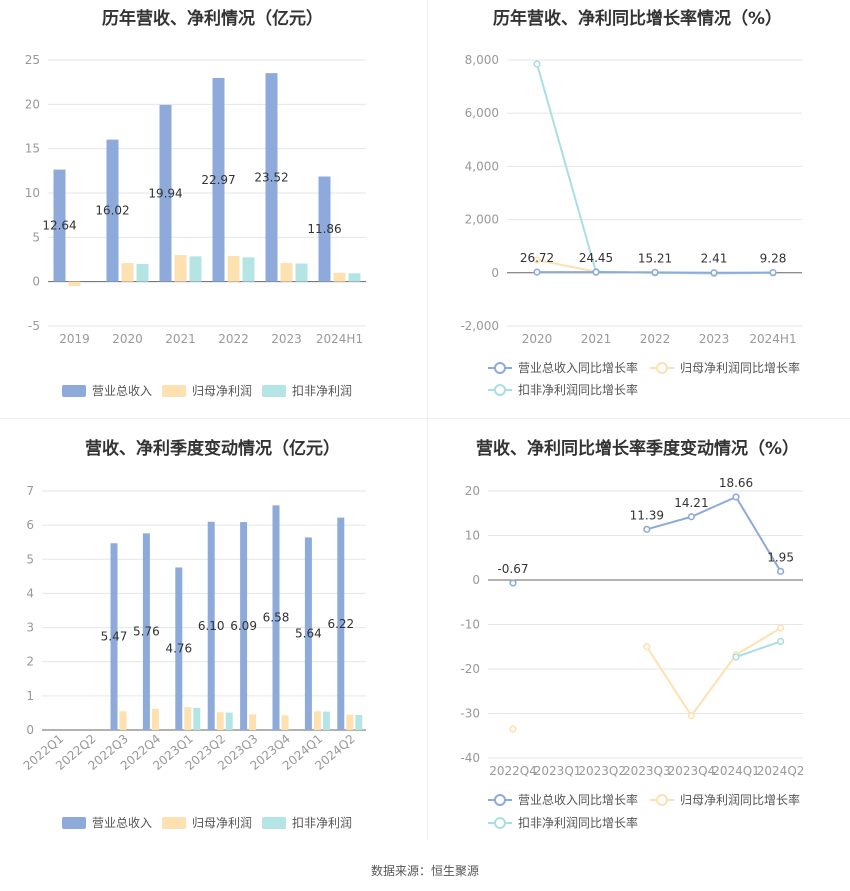 This screenshot has height=891, width=850. What do you see at coordinates (637, 19) in the screenshot?
I see `annual-growth-title: 历年营收、净利同比增长率情况（%）` at bounding box center [637, 19].